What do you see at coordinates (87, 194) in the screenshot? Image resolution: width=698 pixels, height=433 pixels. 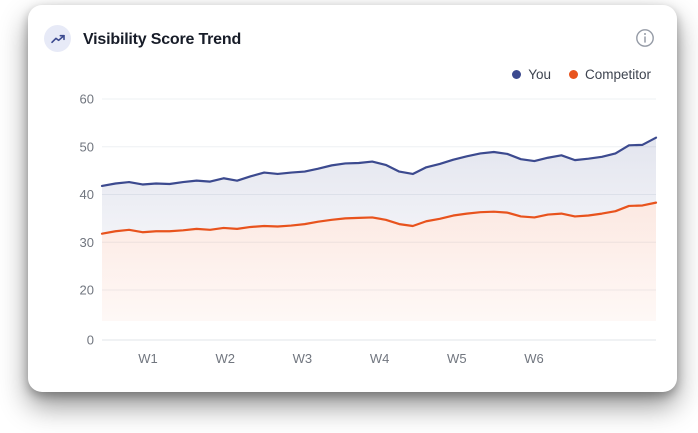 I see `y-tick-label: 40` at bounding box center [87, 194].